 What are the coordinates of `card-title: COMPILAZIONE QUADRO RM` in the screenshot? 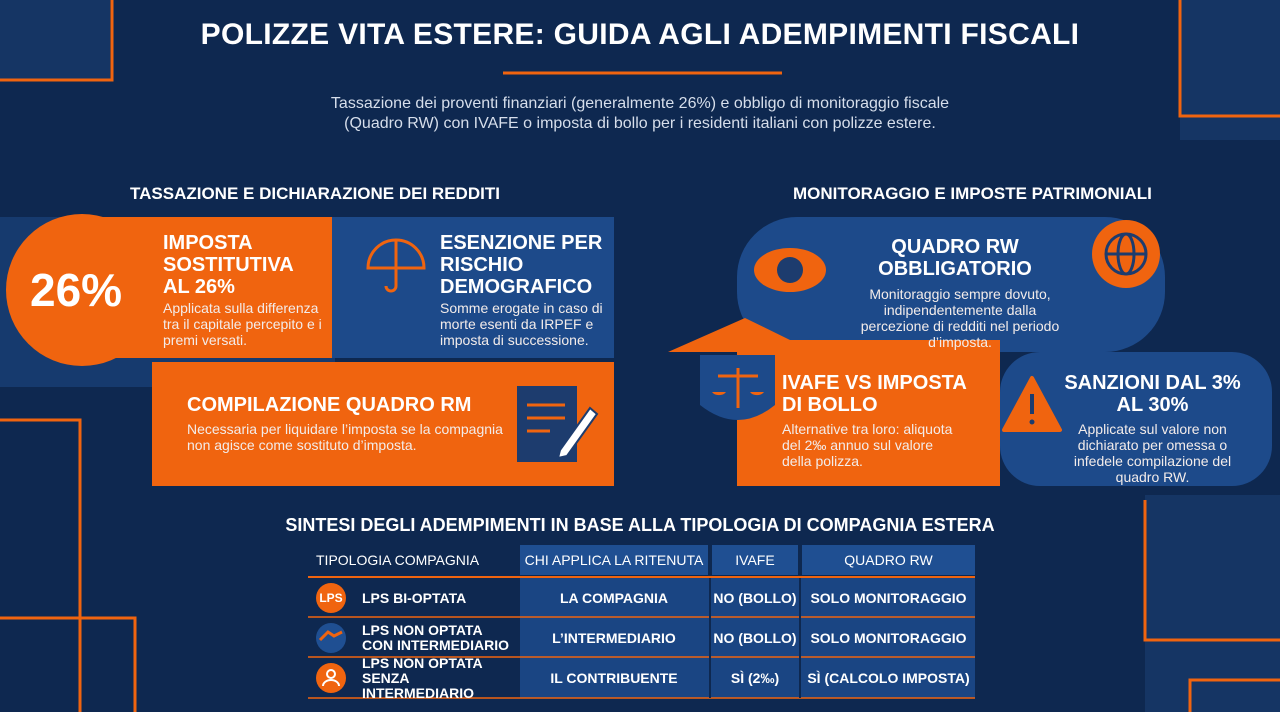 It's located at (329, 405).